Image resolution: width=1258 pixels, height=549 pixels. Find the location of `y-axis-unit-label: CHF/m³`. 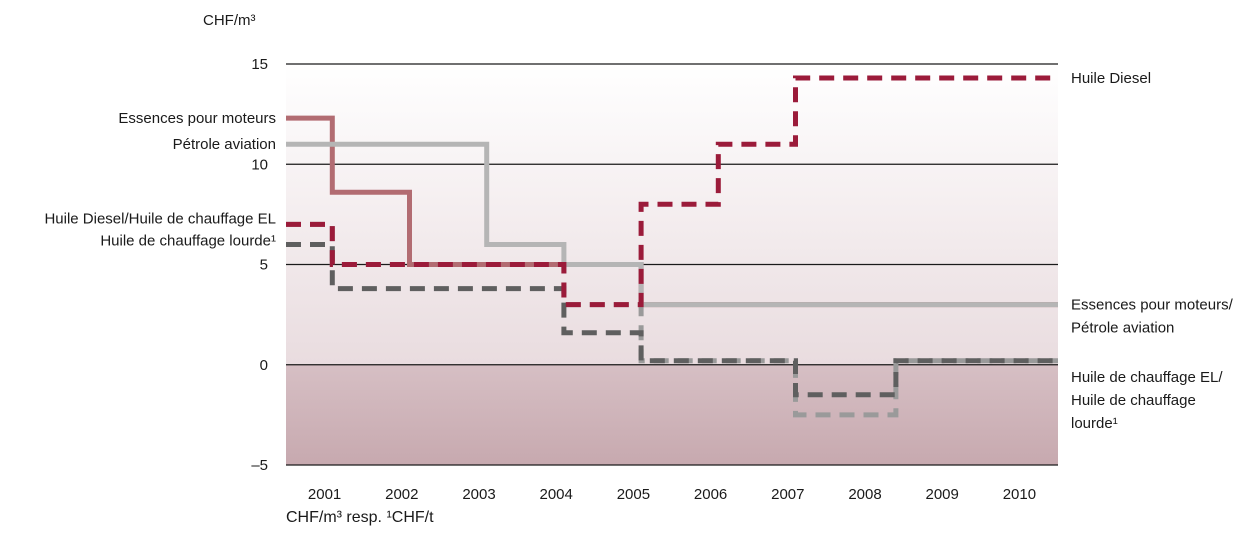

y-axis-unit-label: CHF/m³ is located at coordinates (229, 20).